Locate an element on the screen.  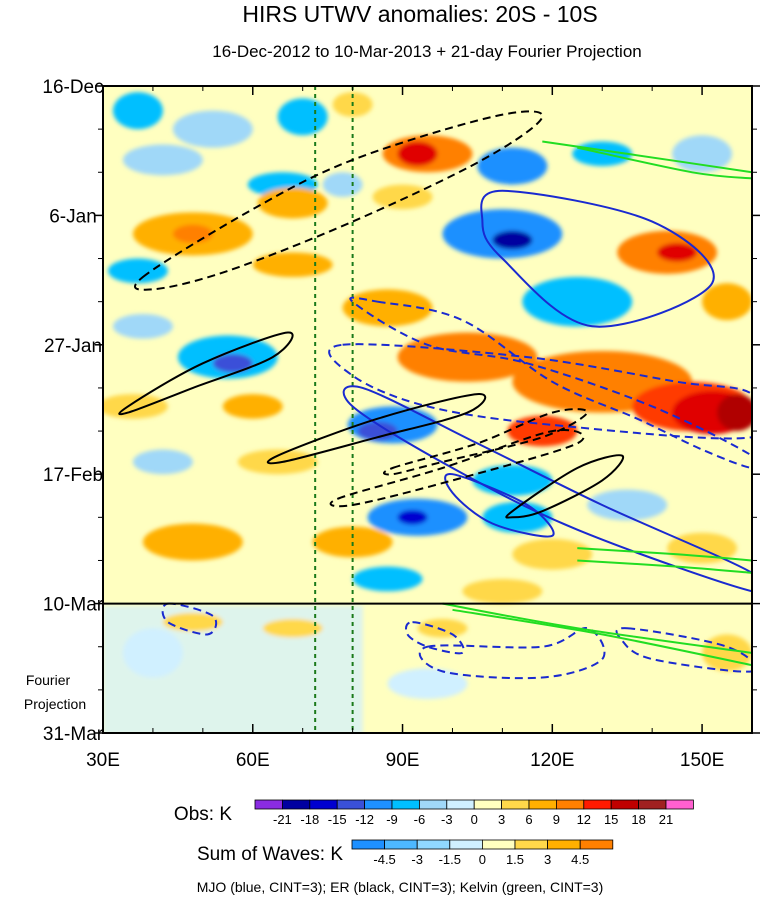
y-tick-label: 6-Jan is located at coordinates (73, 216).